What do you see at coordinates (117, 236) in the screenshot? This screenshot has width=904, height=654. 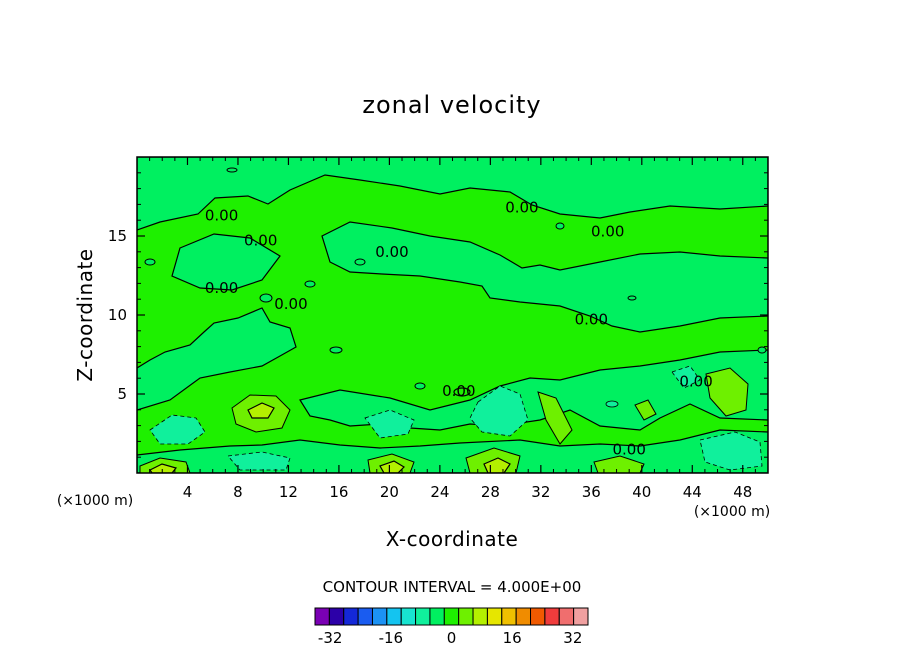 I see `y-tick-label: 15` at bounding box center [117, 236].